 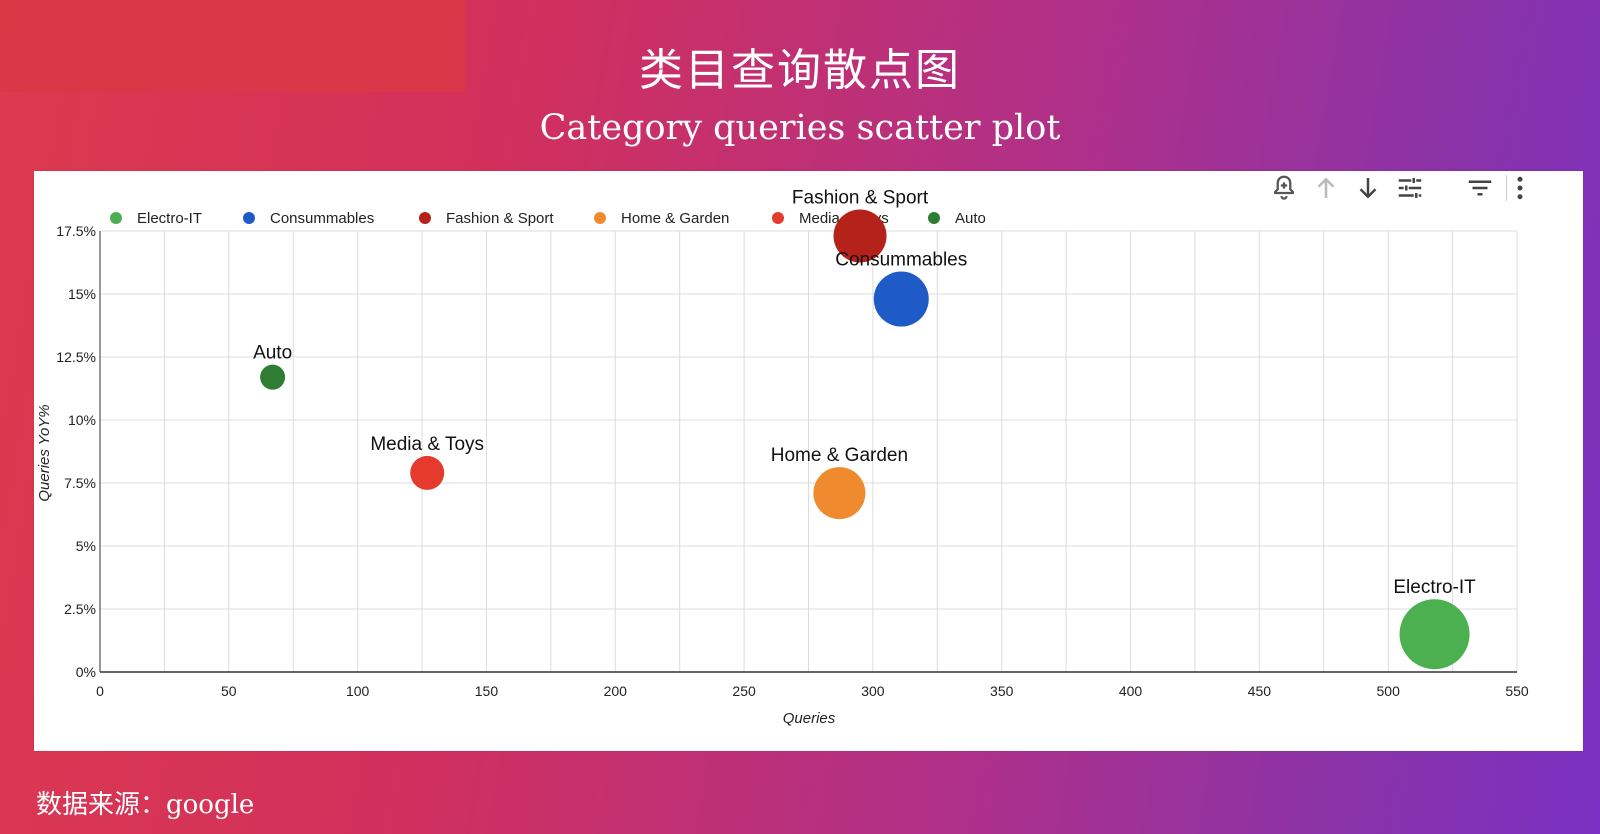 I want to click on x-tick-label: 200, so click(x=616, y=691).